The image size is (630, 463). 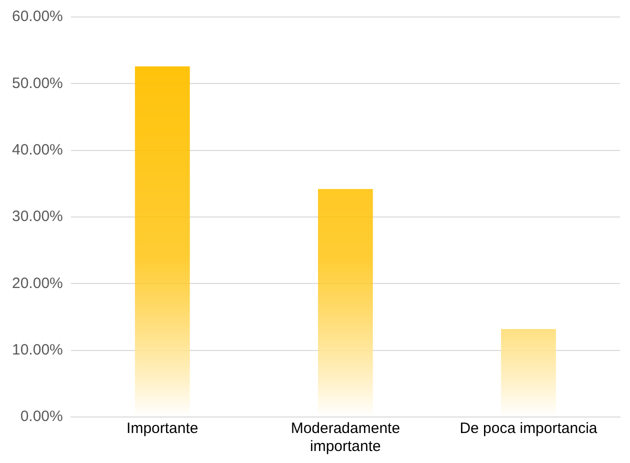 I want to click on x-tick-label: Importante, so click(x=162, y=429).